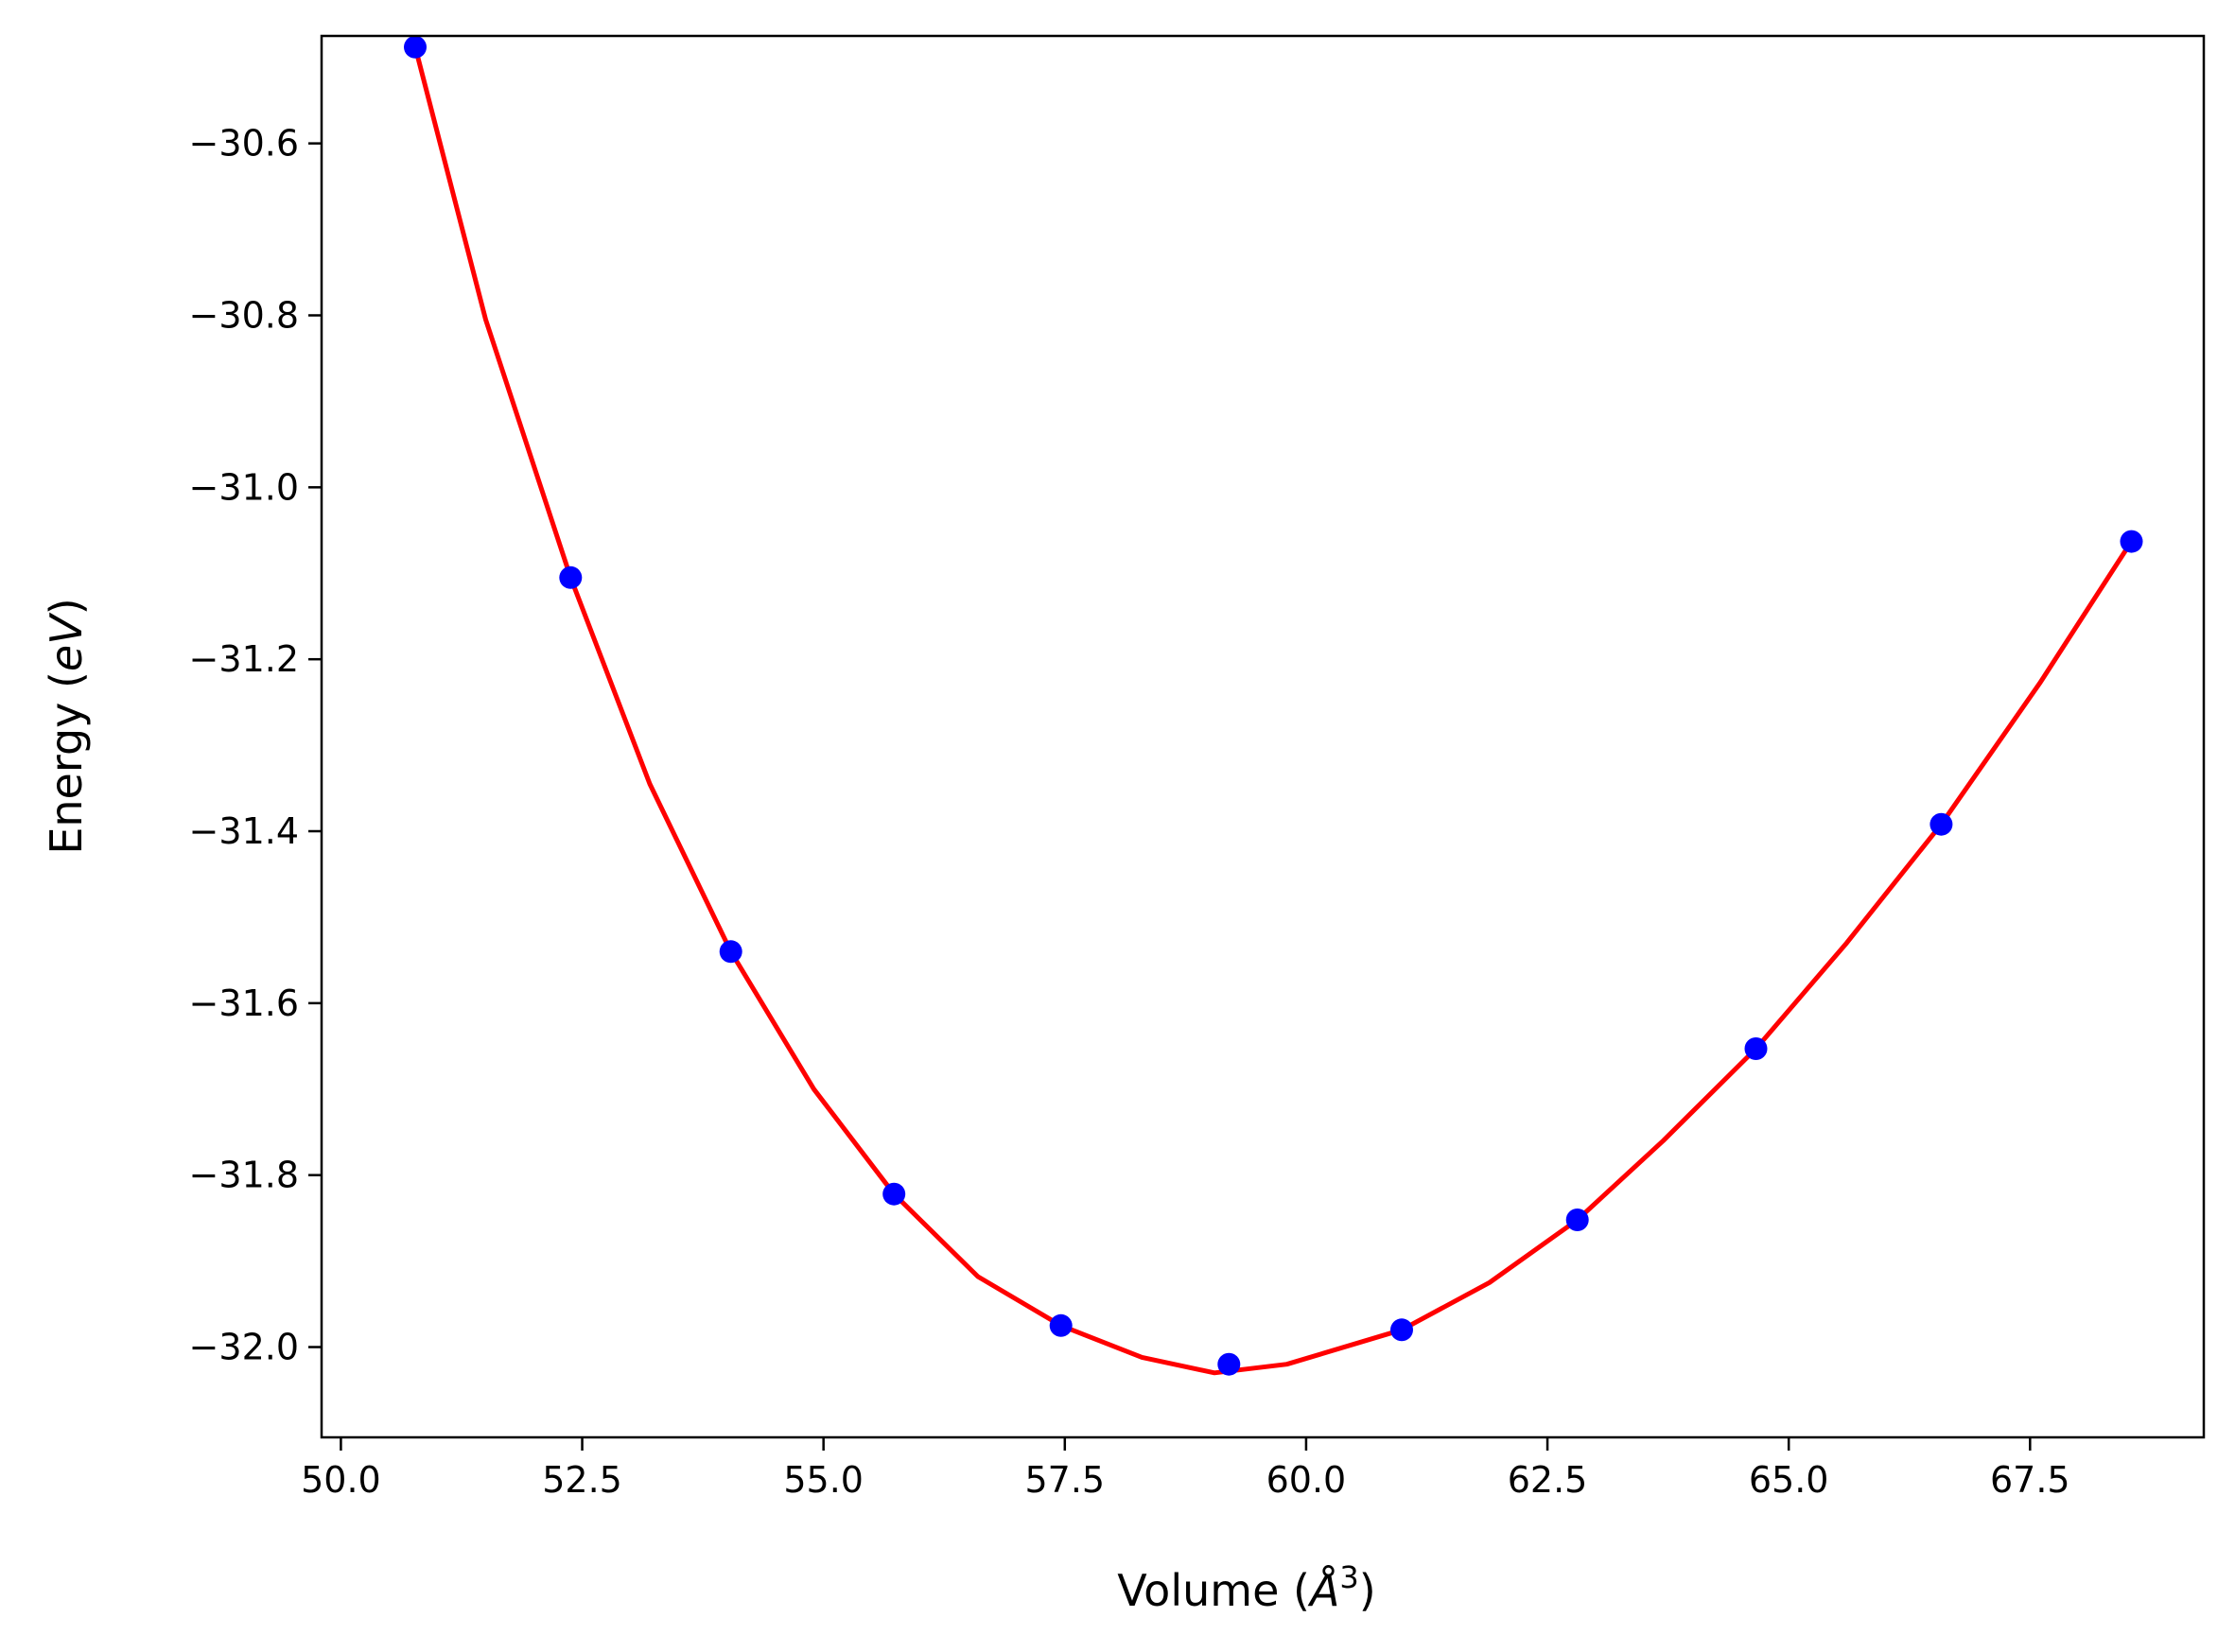 The image size is (2235, 1652). What do you see at coordinates (244, 1347) in the screenshot?
I see `y-tick-label-7: −32.0` at bounding box center [244, 1347].